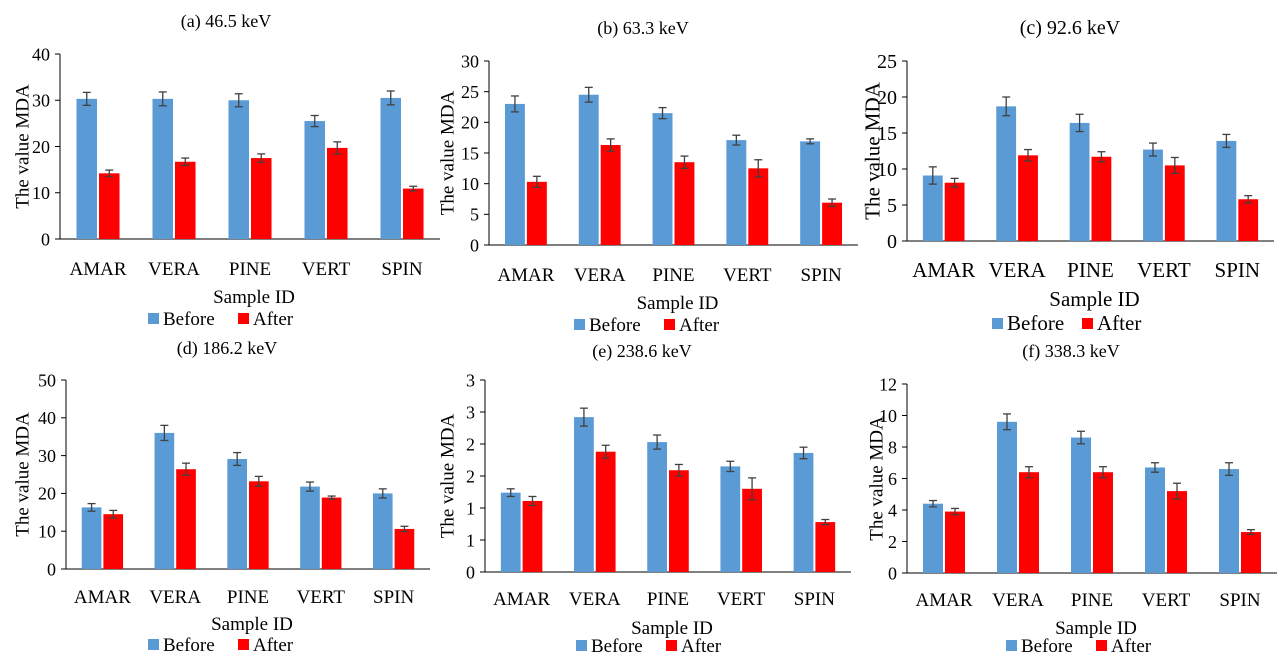 The height and width of the screenshot is (654, 1280). Describe the element at coordinates (470, 380) in the screenshot. I see `y-tick-label: 3` at that location.